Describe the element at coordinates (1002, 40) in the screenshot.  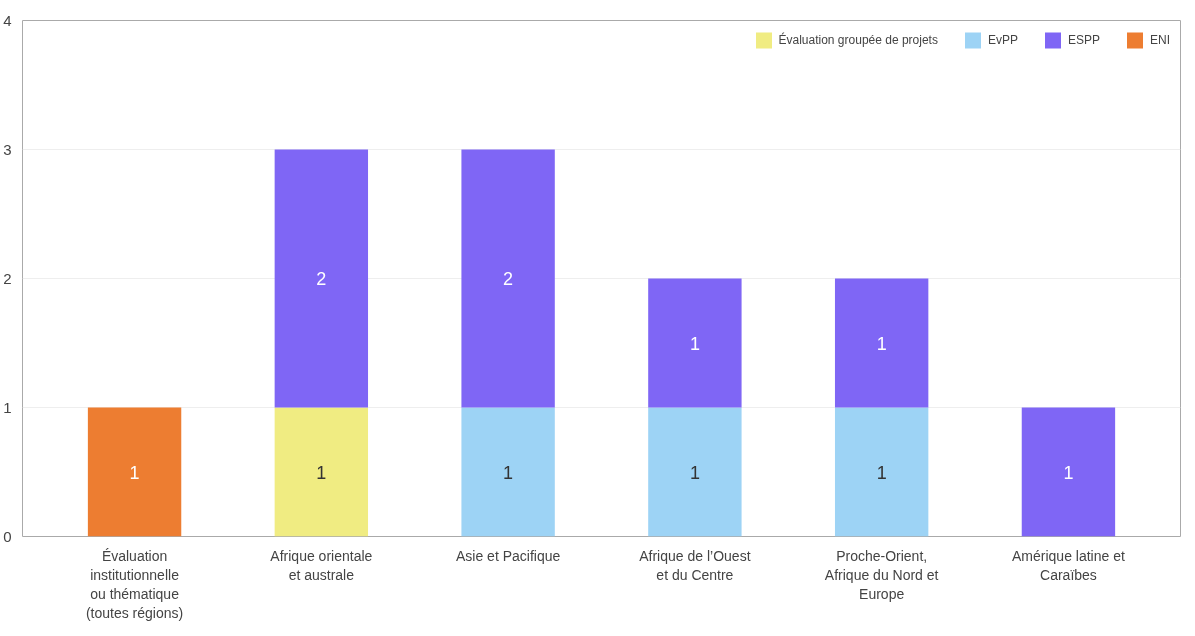
I see `legend-label: EvPP` at that location.